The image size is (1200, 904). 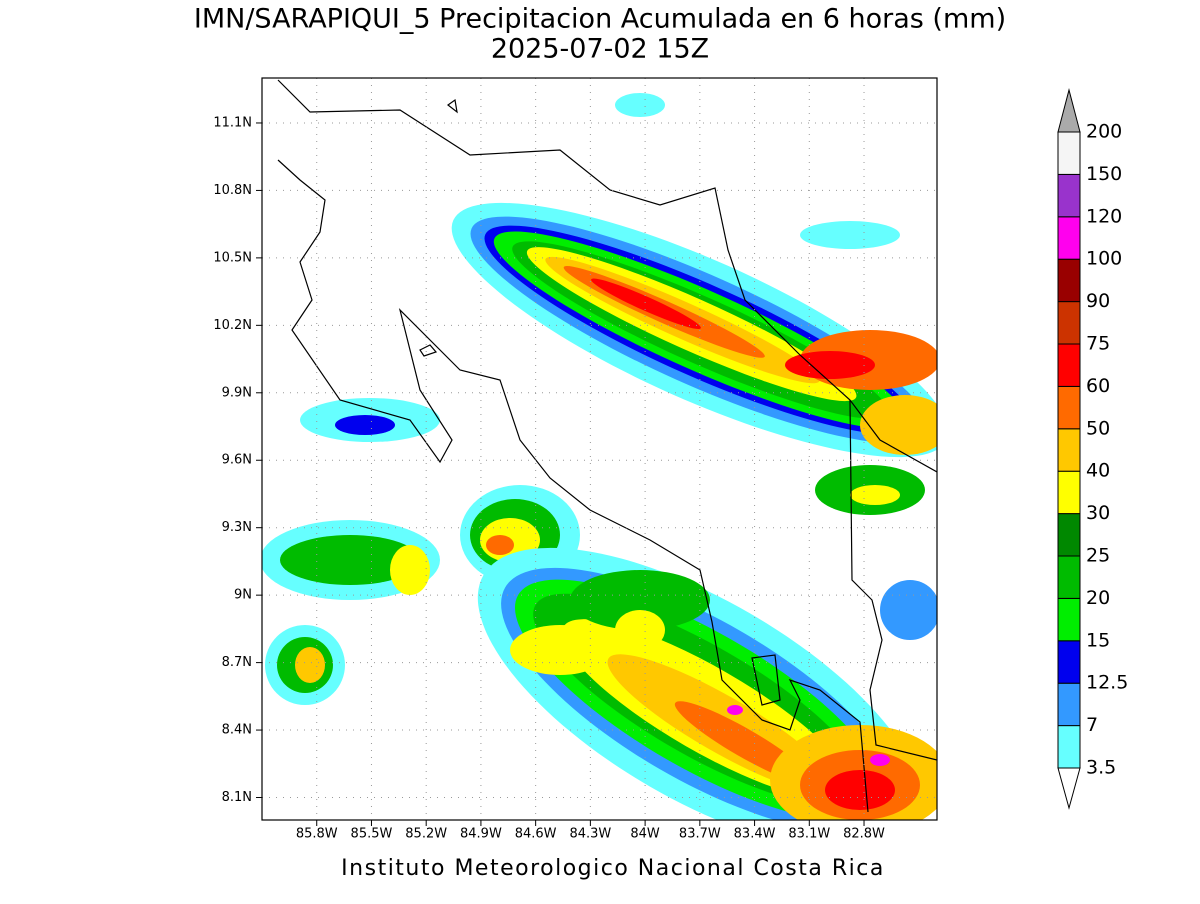 I want to click on lat-tick-label: 9.9N, so click(x=237, y=392).